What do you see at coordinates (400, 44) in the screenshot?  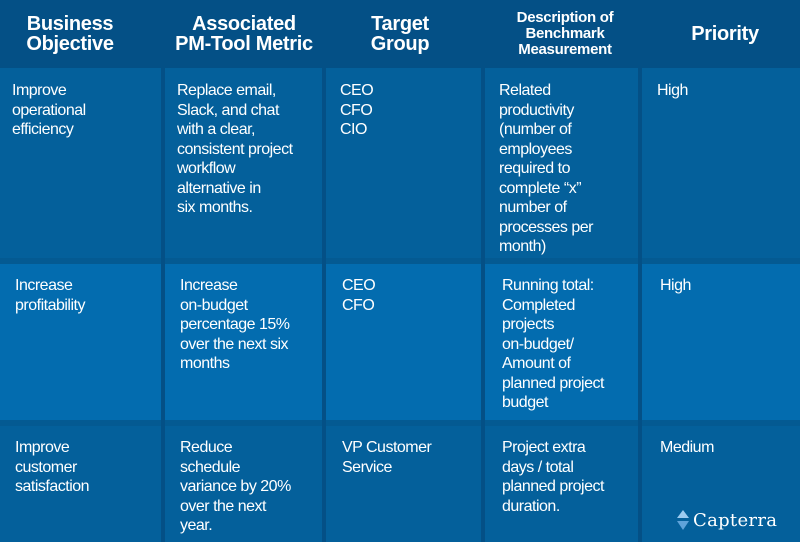 I see `header-label: Group` at bounding box center [400, 44].